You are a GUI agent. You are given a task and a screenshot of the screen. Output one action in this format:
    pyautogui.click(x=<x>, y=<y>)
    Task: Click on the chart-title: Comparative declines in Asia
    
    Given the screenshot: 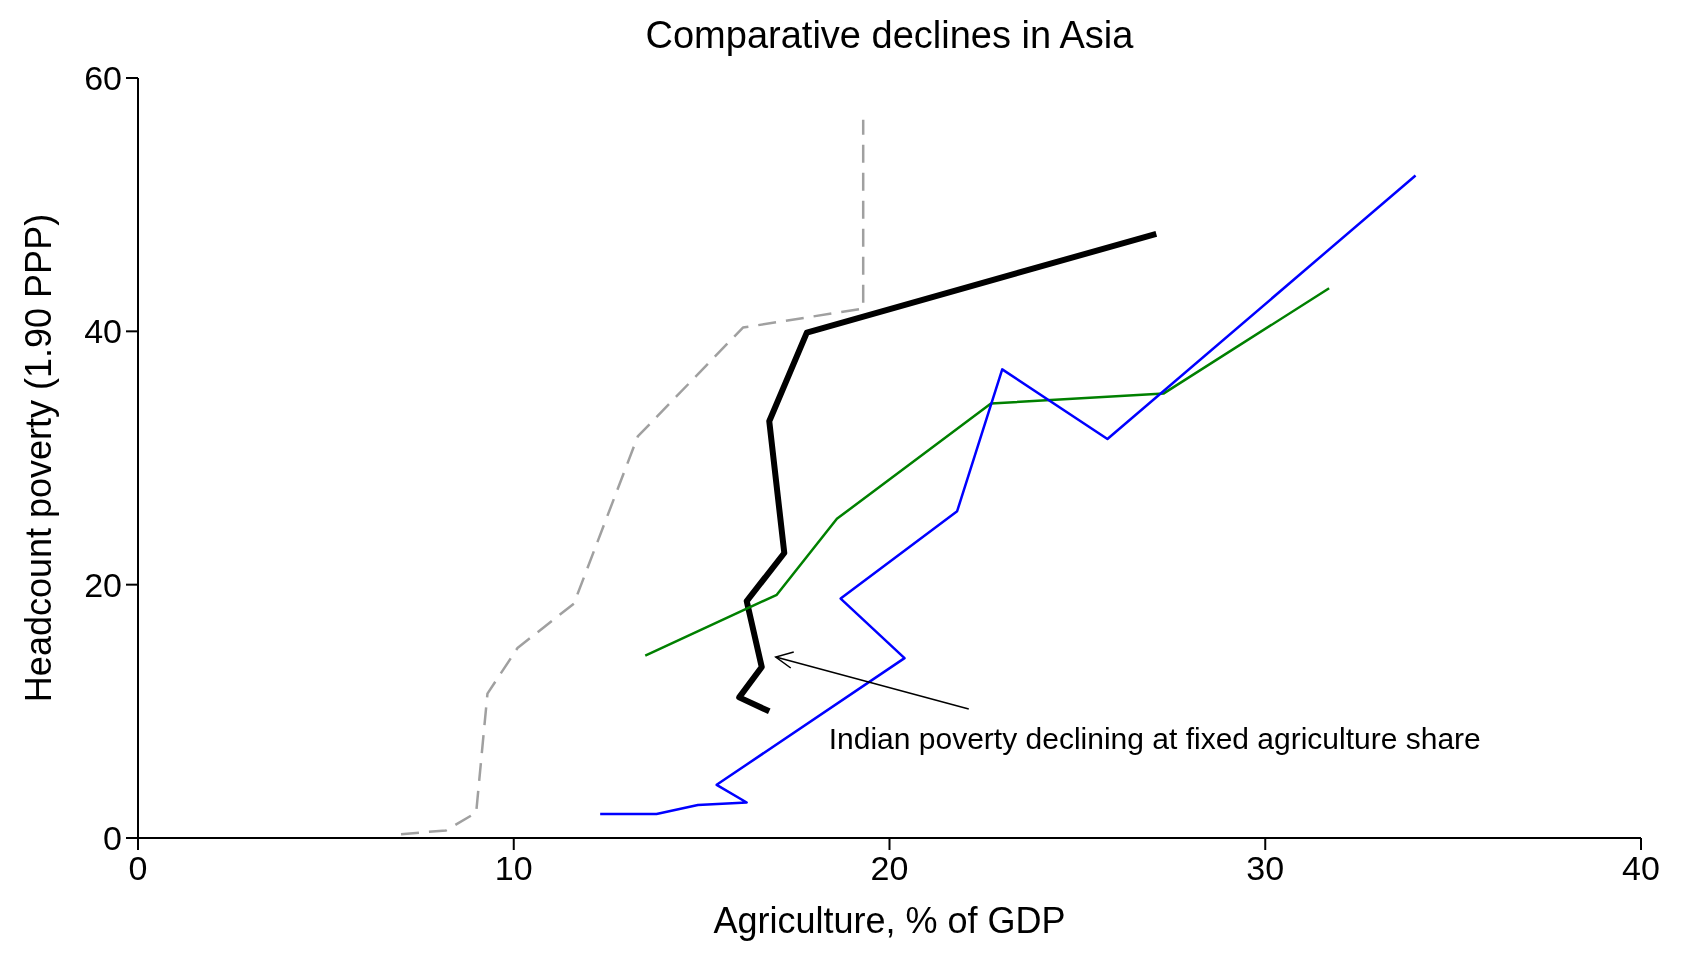 What is the action you would take?
    pyautogui.click(x=890, y=35)
    